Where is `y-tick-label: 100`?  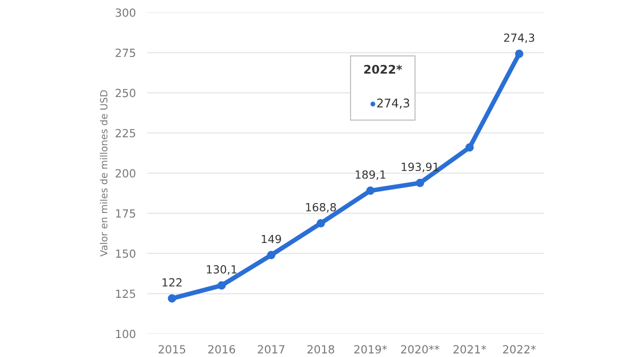
y-tick-label: 100 is located at coordinates (126, 334).